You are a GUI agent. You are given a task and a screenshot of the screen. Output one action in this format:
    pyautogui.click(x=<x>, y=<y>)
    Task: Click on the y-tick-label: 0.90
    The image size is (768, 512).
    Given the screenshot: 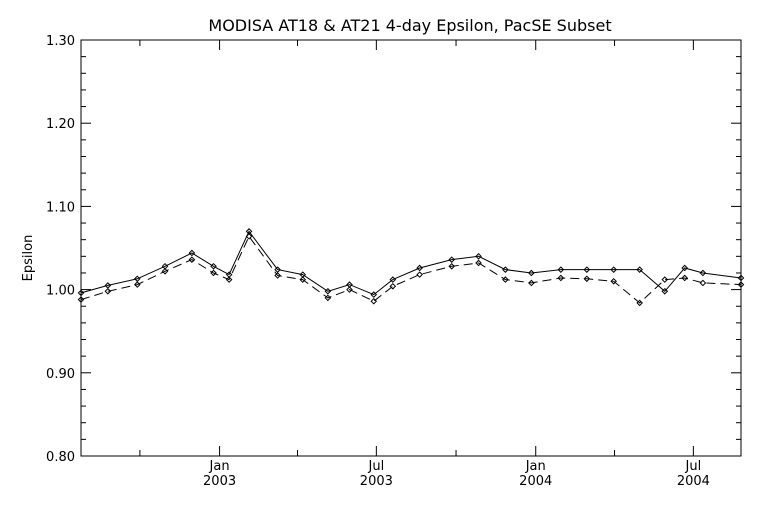 What is the action you would take?
    pyautogui.click(x=60, y=374)
    